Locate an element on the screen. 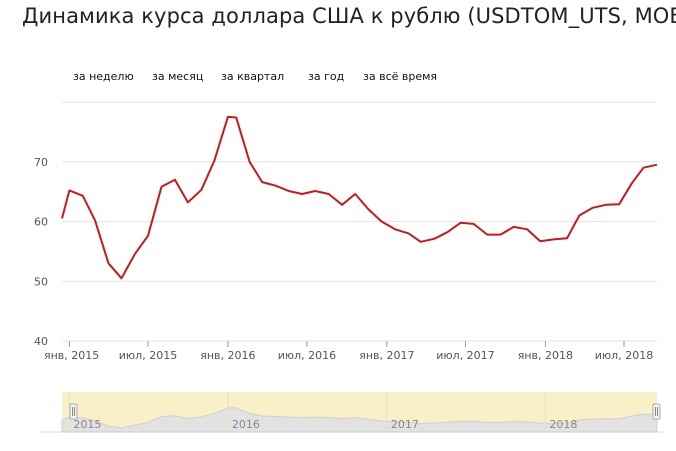 The image size is (676, 451). x-tick-label: июл, 2015 is located at coordinates (148, 355).